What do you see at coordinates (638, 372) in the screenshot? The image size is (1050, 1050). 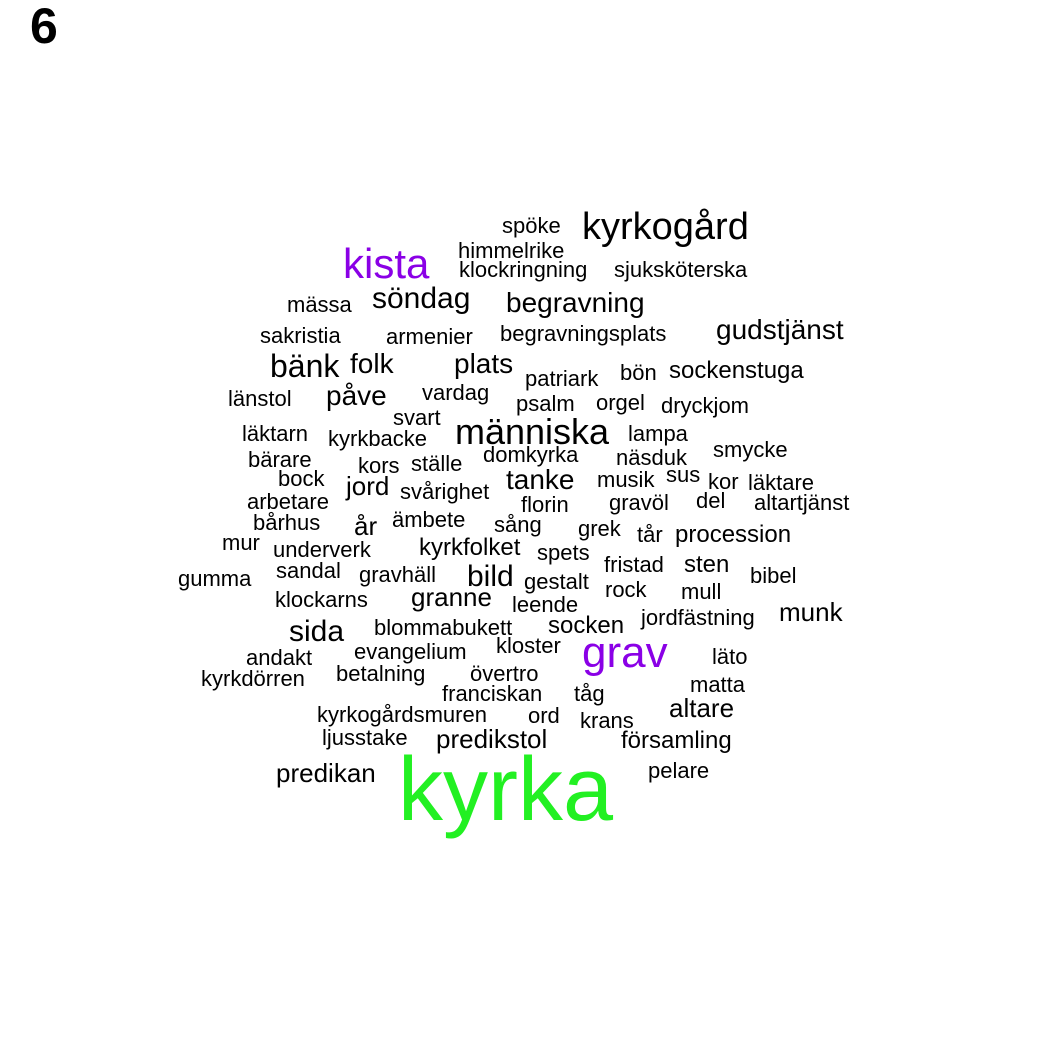 I see `cloud-word: bön` at bounding box center [638, 372].